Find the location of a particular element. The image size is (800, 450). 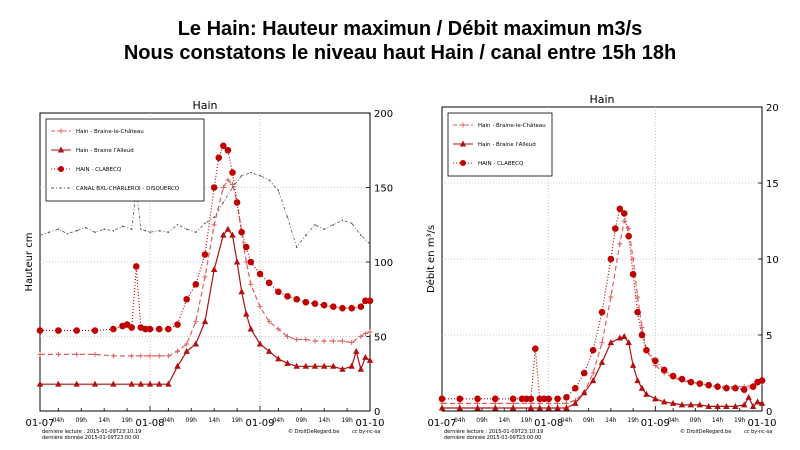

y-axis-label: Débit en m³/s is located at coordinates (431, 259).